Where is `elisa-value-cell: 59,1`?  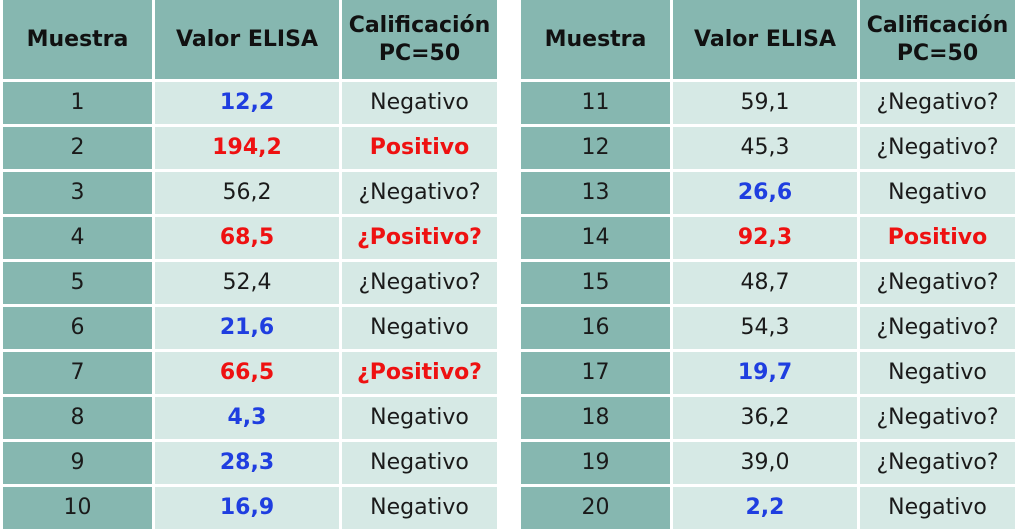 elisa-value-cell: 59,1 is located at coordinates (765, 103).